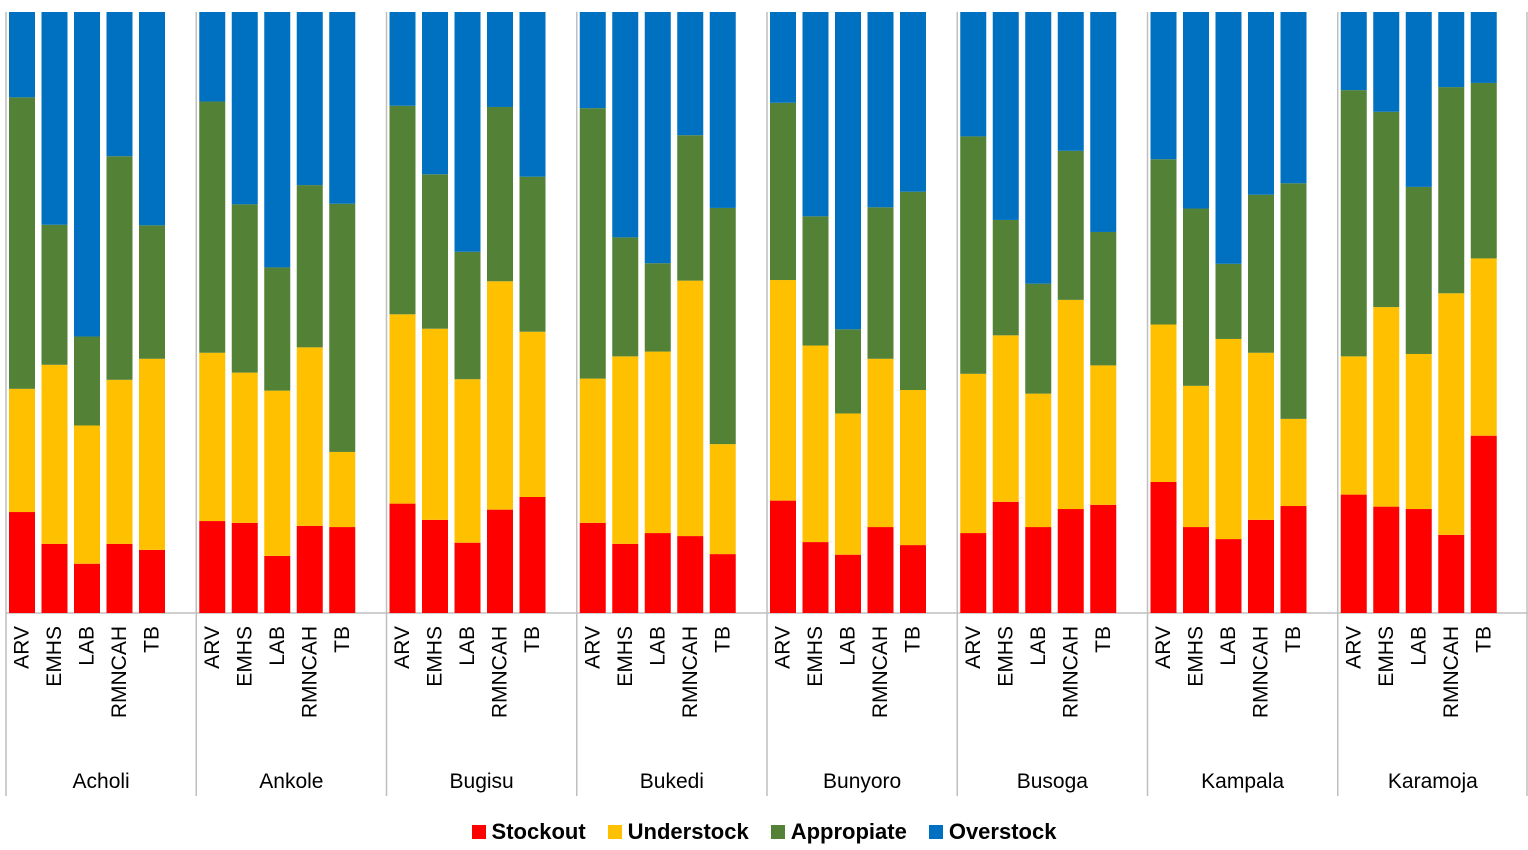  What do you see at coordinates (478, 832) in the screenshot?
I see `legend-swatch-stockout` at bounding box center [478, 832].